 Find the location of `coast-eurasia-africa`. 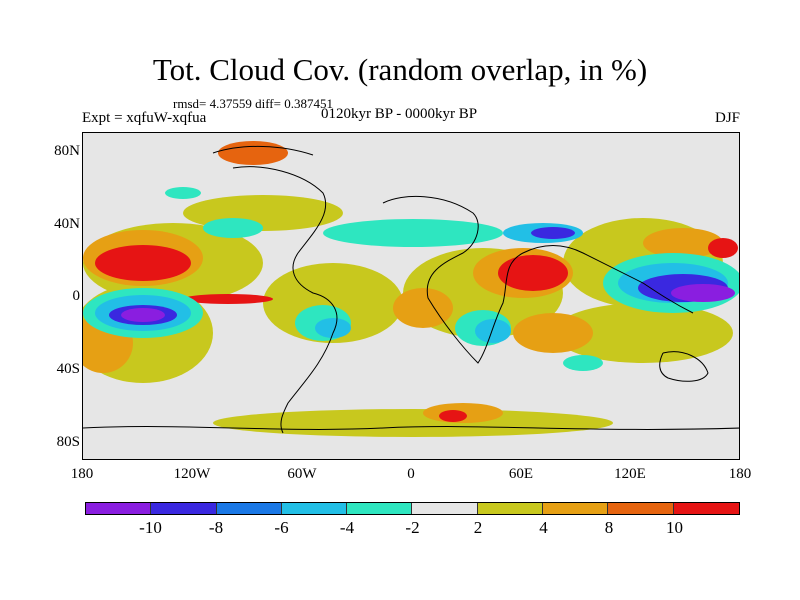

coast-eurasia-africa is located at coordinates (538, 279).